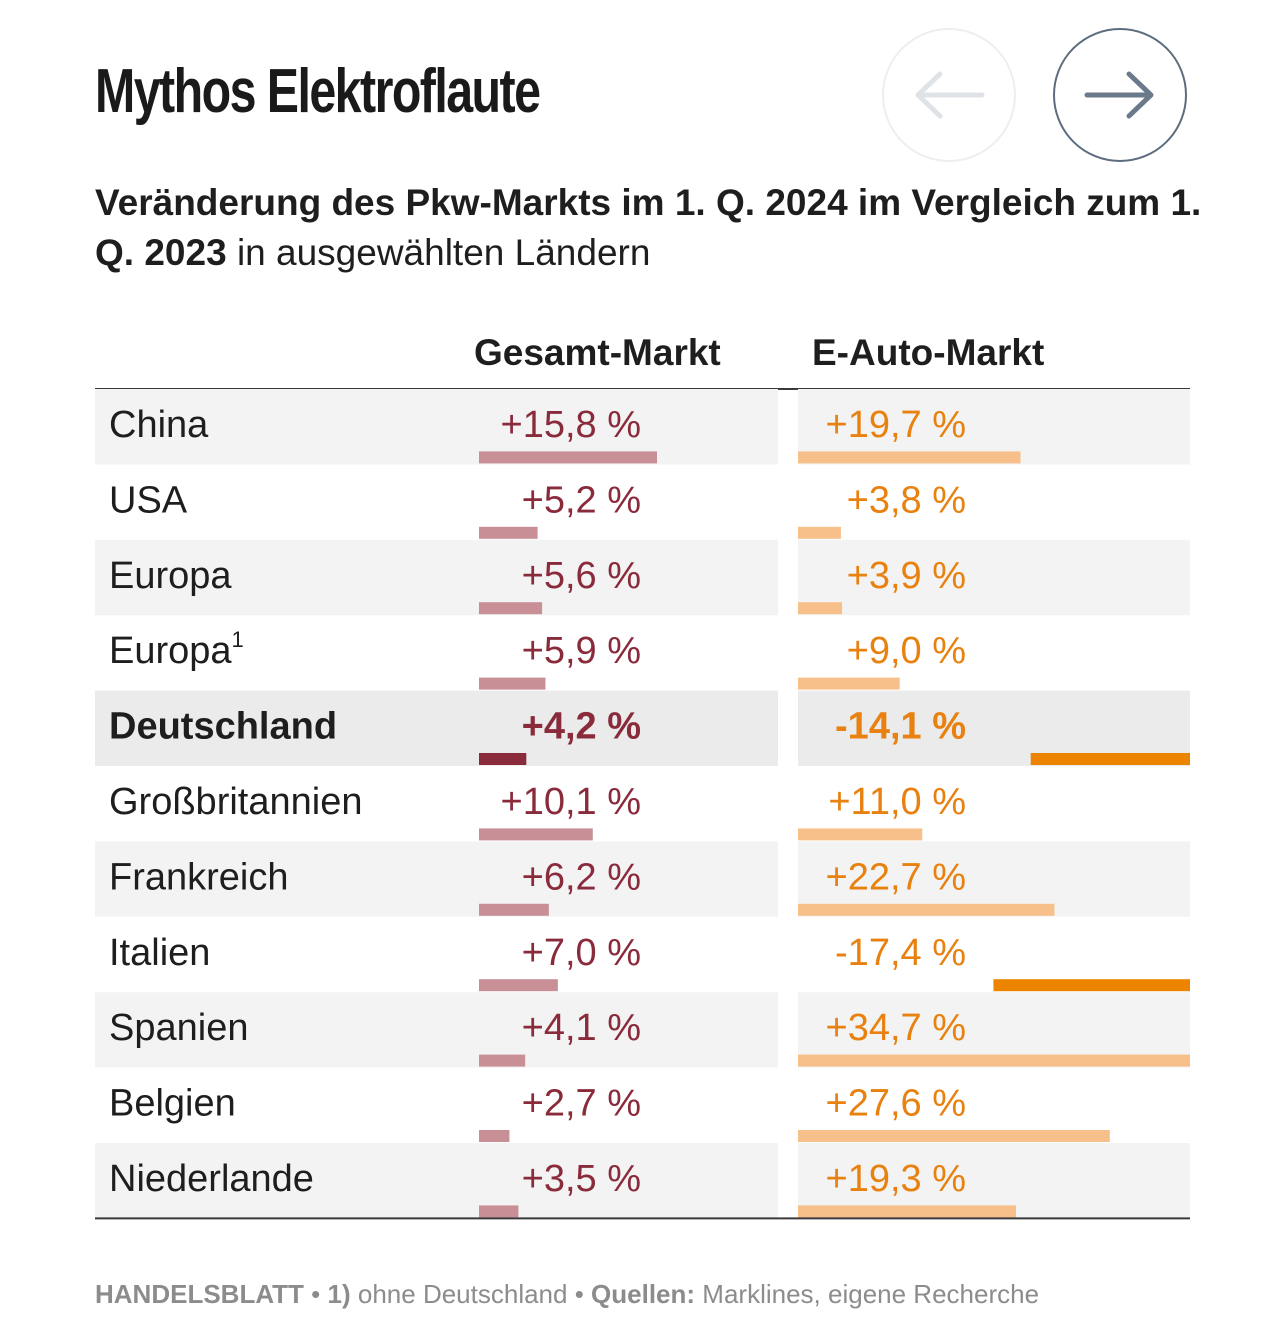 This screenshot has height=1341, width=1284. What do you see at coordinates (597, 352) in the screenshot?
I see `series-header-gesamt: Gesamt-Markt` at bounding box center [597, 352].